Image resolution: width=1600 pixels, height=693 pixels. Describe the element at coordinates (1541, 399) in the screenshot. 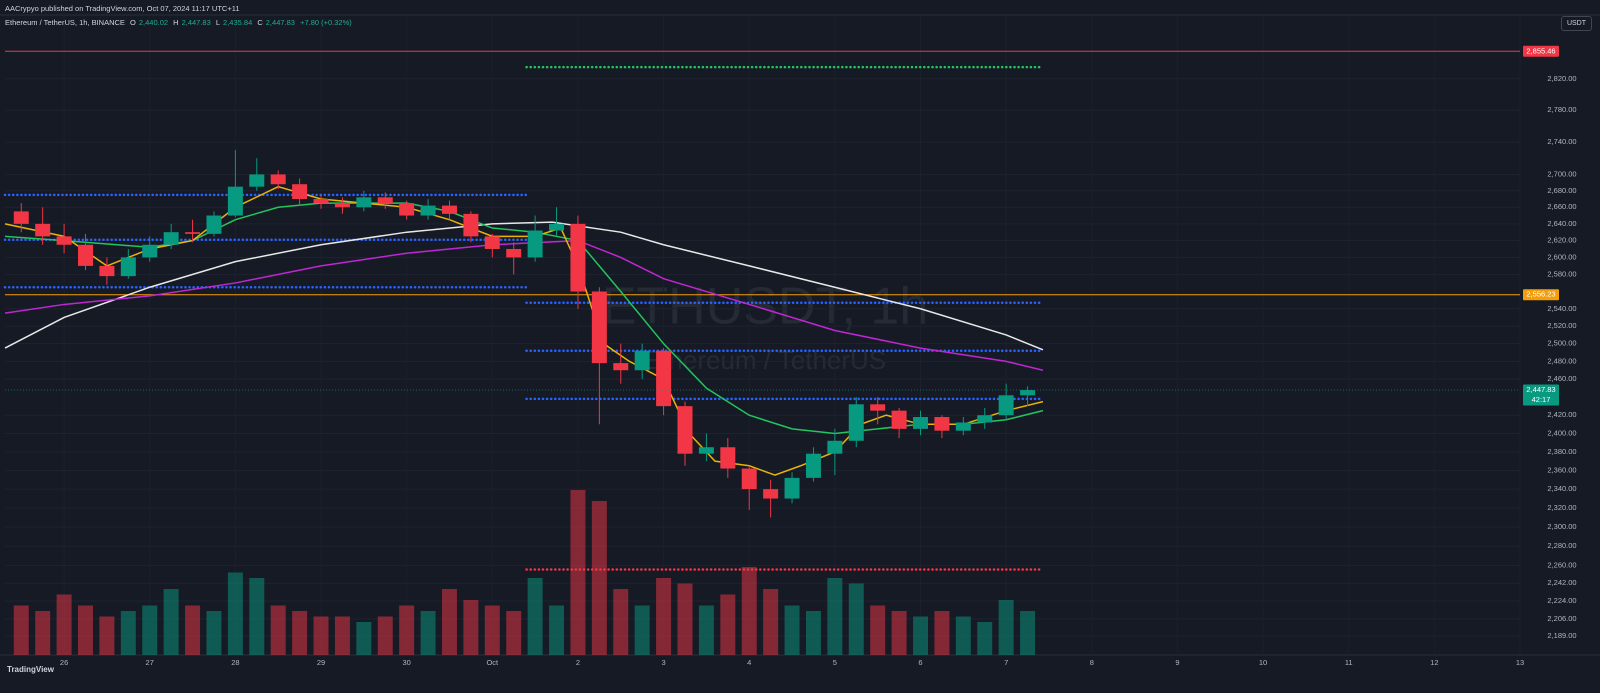

I see `countdown: 42:17` at that location.